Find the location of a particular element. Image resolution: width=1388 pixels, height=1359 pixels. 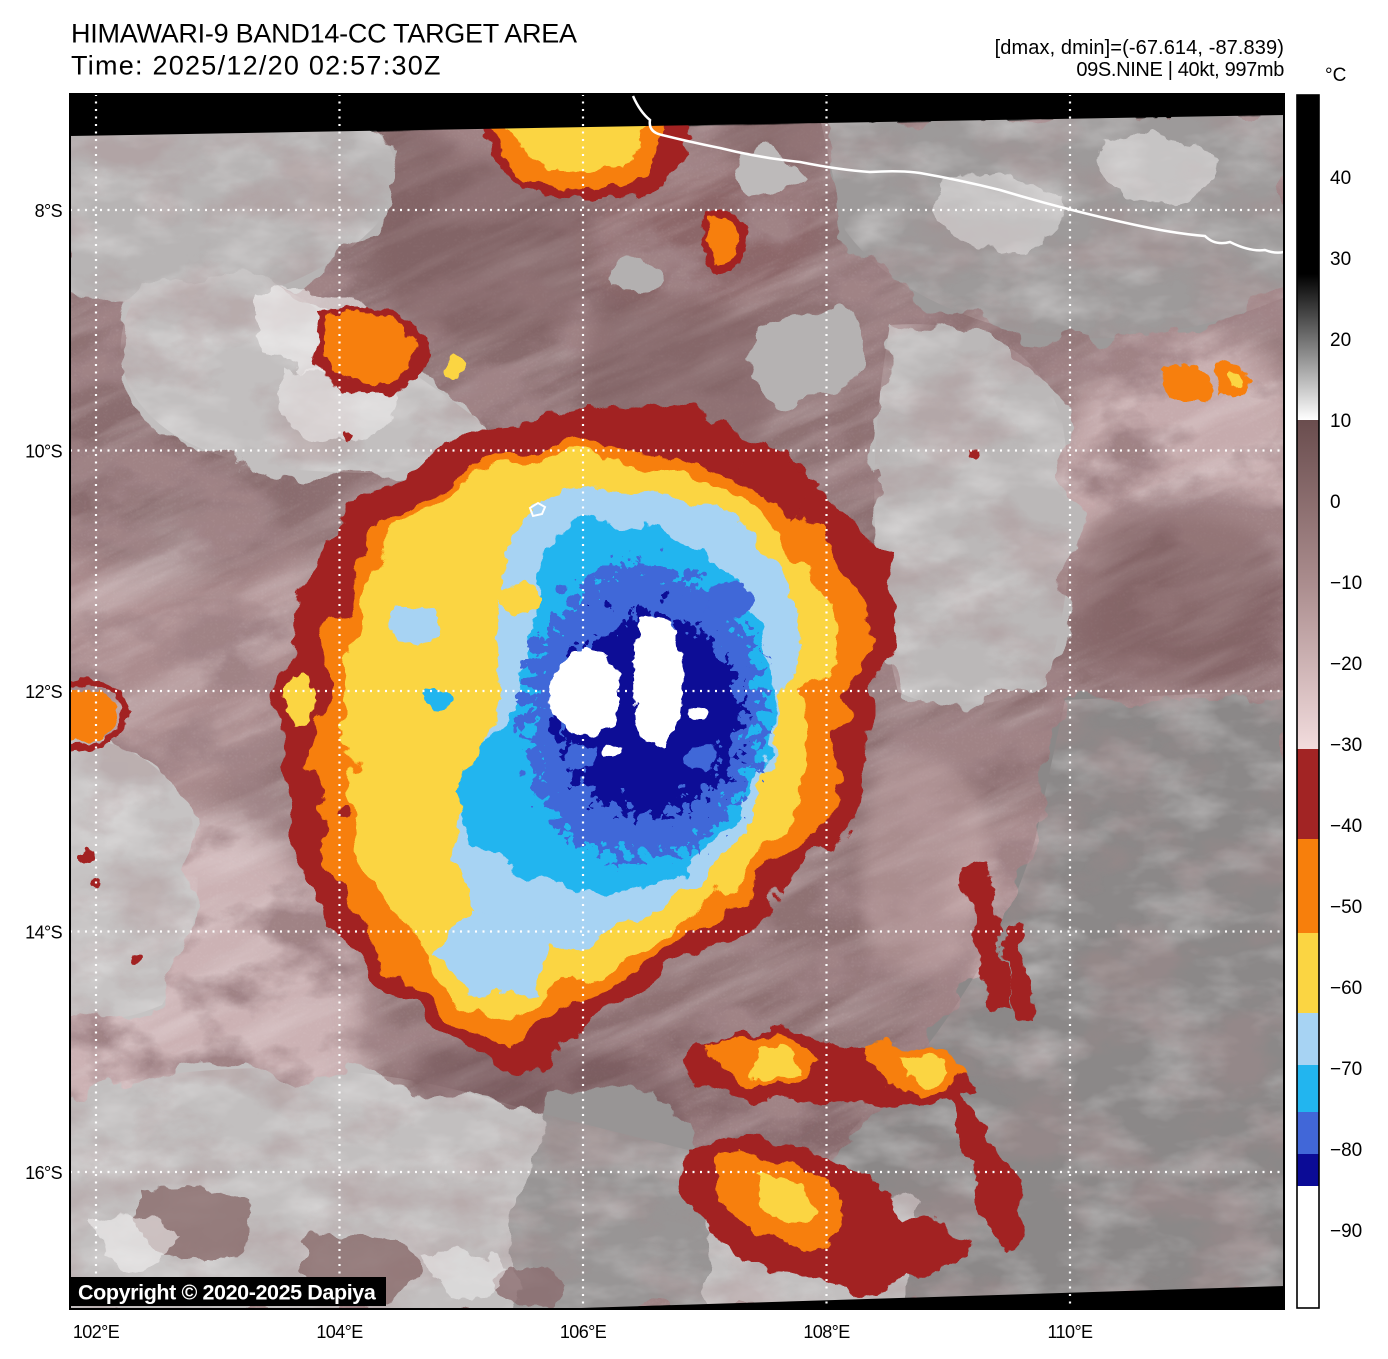

svg-text: 14°S is located at coordinates (43, 933).